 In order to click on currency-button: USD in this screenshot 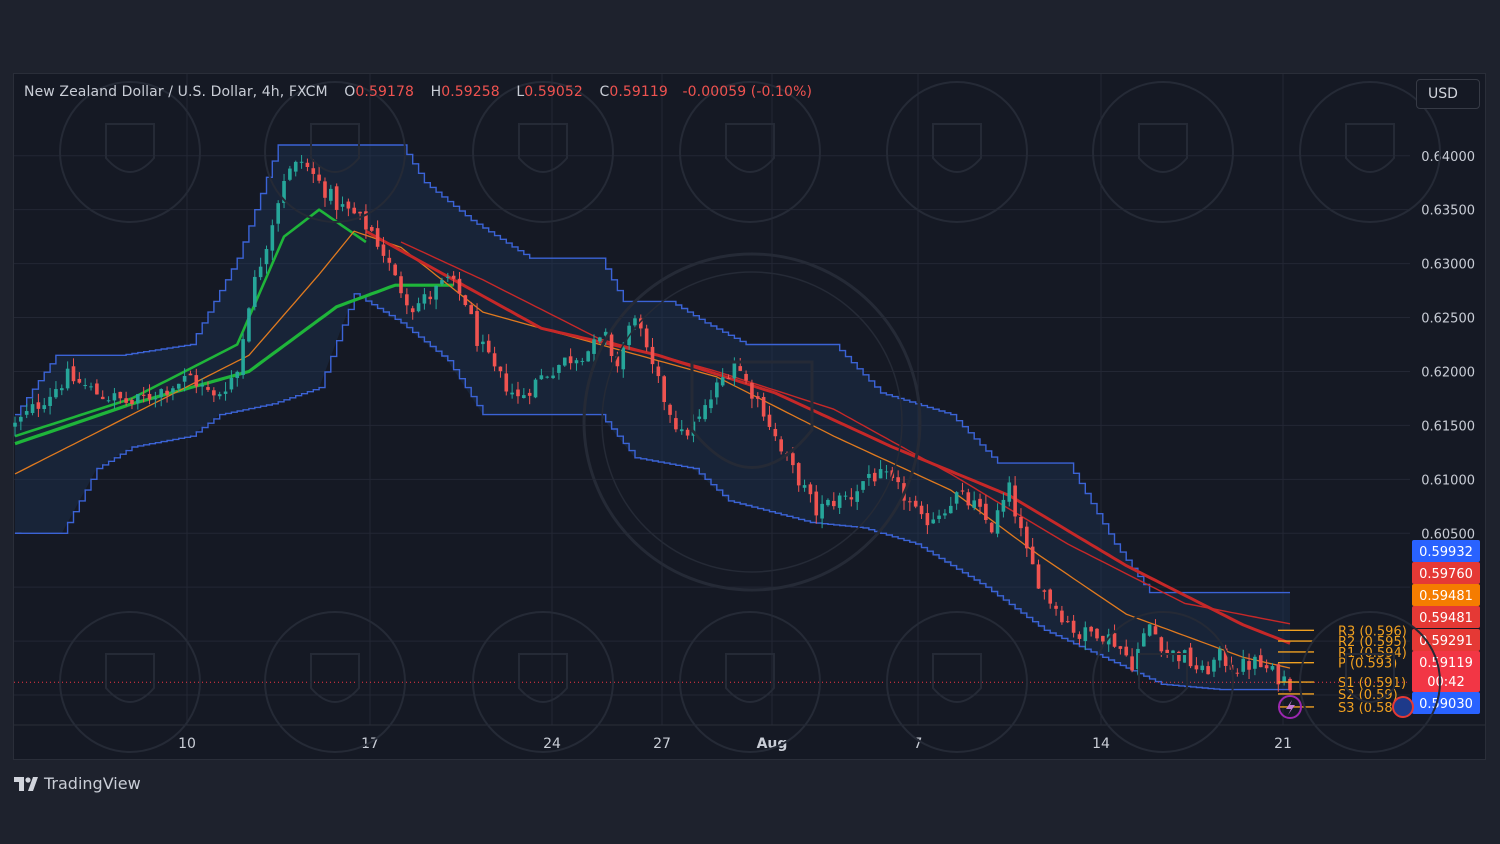, I will do `click(1448, 94)`.